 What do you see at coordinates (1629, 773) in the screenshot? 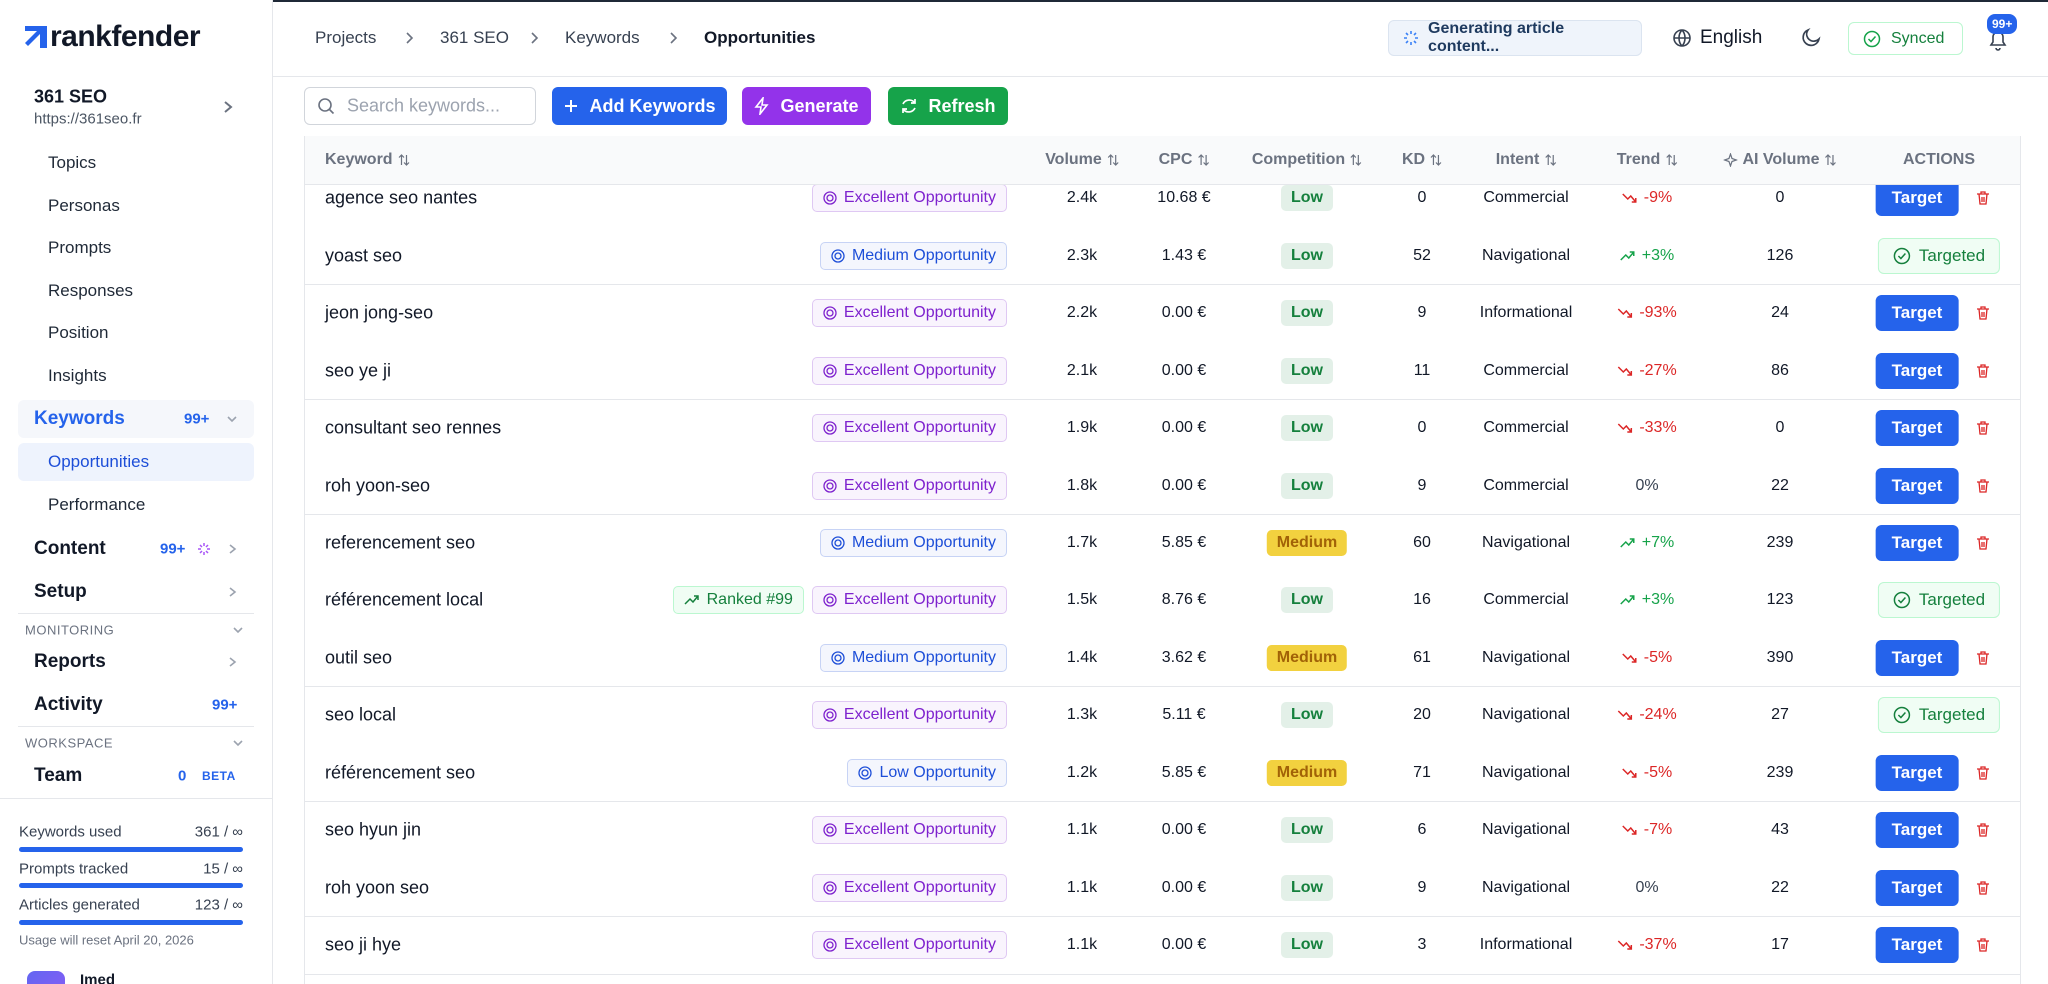
I see `trend-down-icon` at bounding box center [1629, 773].